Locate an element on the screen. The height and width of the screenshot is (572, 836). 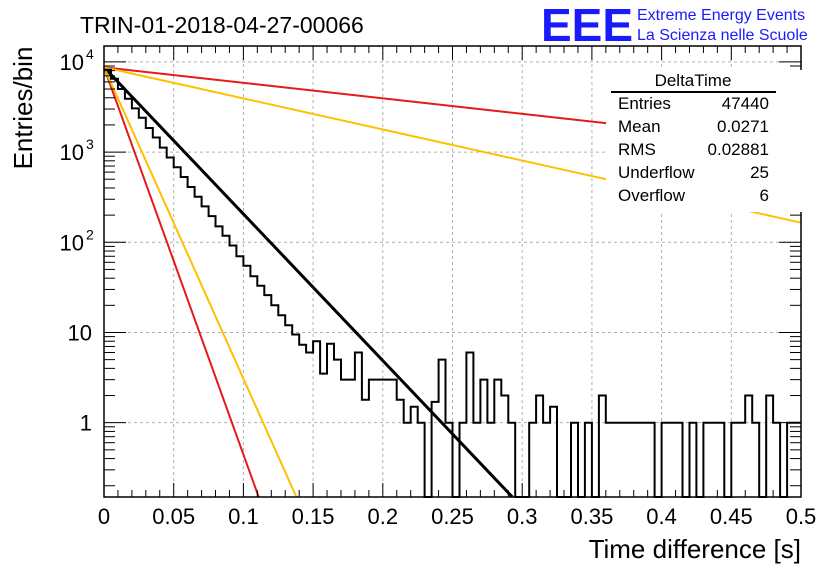
x-tick-label: 0.15 is located at coordinates (313, 516).